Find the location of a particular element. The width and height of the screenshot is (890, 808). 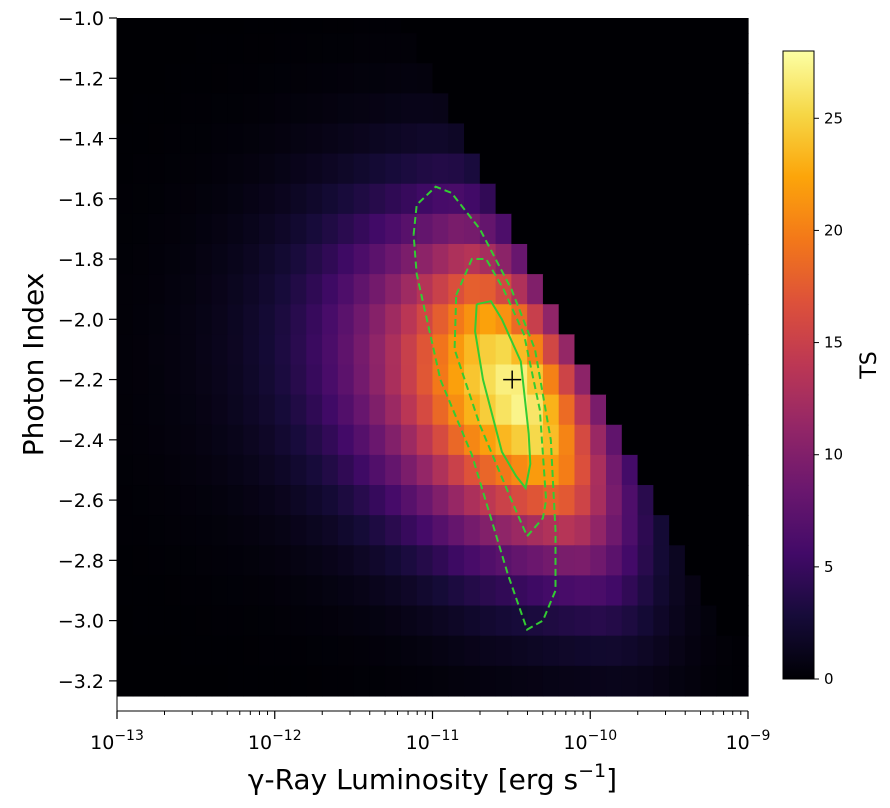

colorbar-tick-label: 0 is located at coordinates (829, 679).